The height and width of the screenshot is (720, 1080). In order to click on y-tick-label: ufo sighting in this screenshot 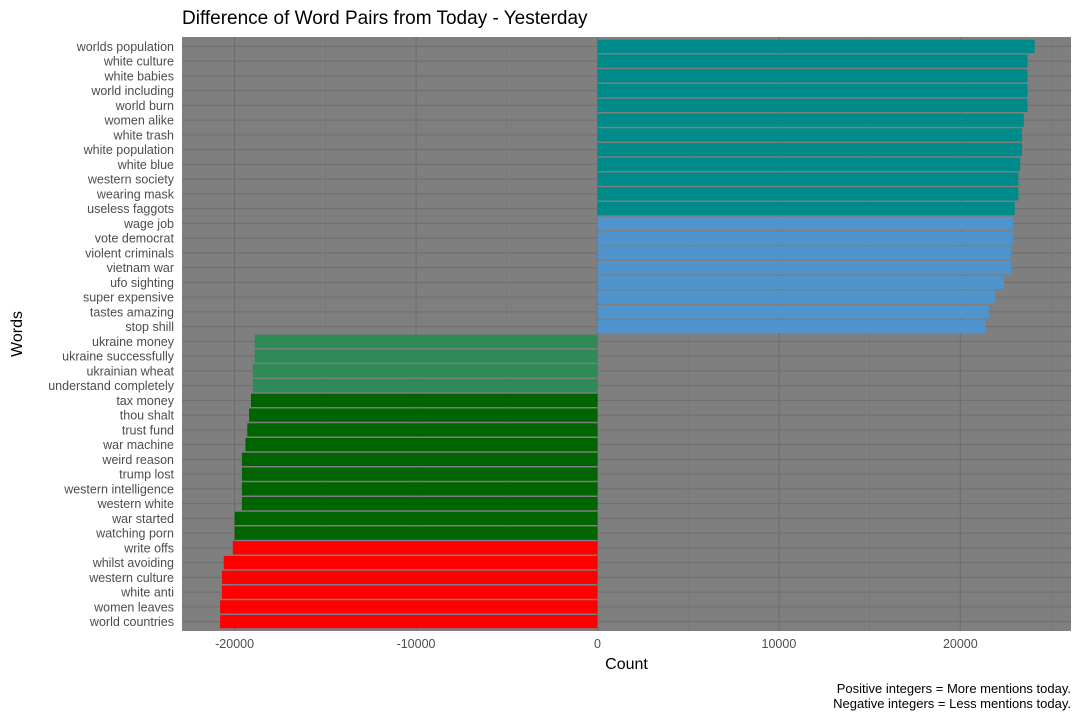, I will do `click(142, 283)`.